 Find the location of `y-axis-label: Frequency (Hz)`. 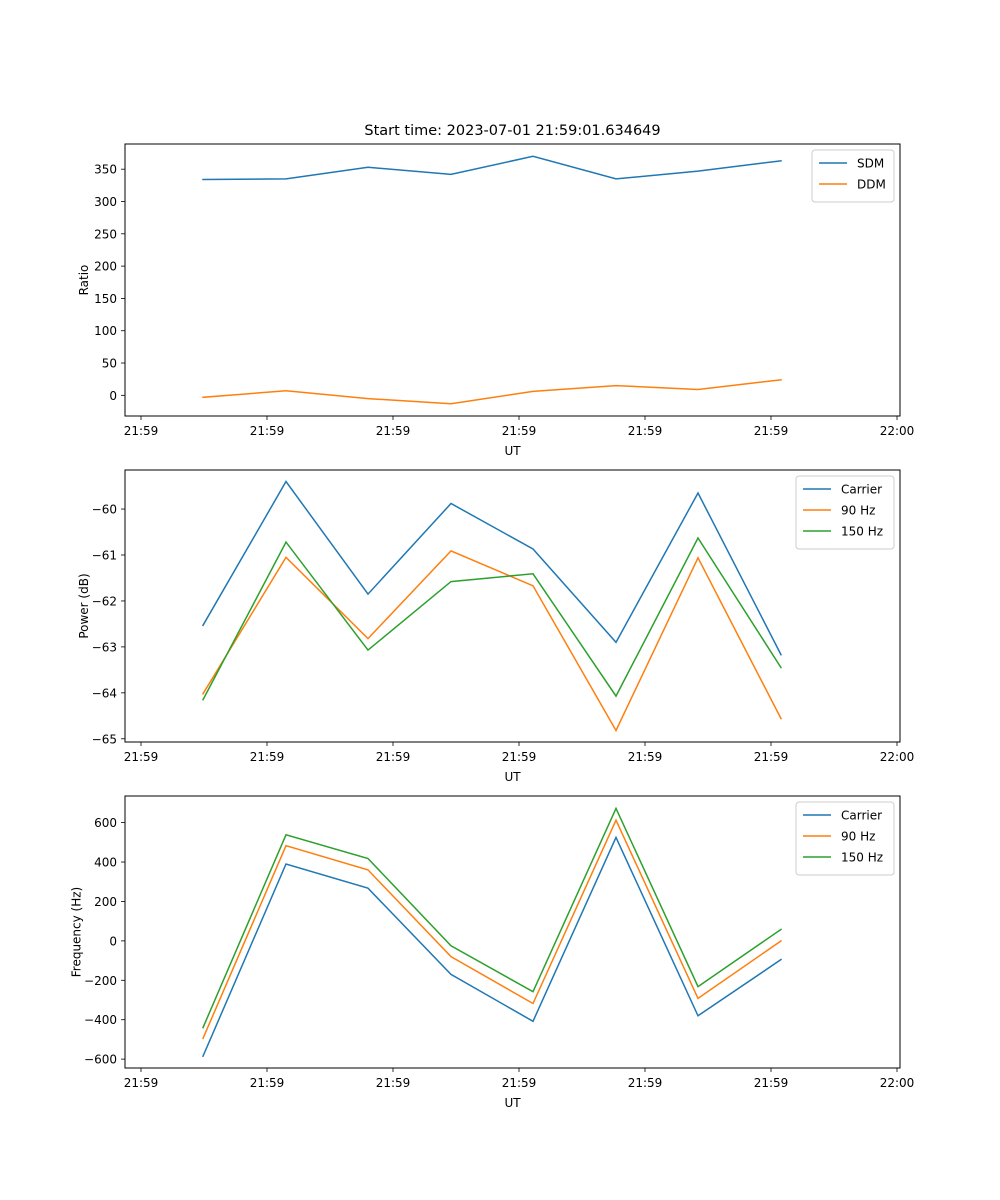

y-axis-label: Frequency (Hz) is located at coordinates (77, 932).